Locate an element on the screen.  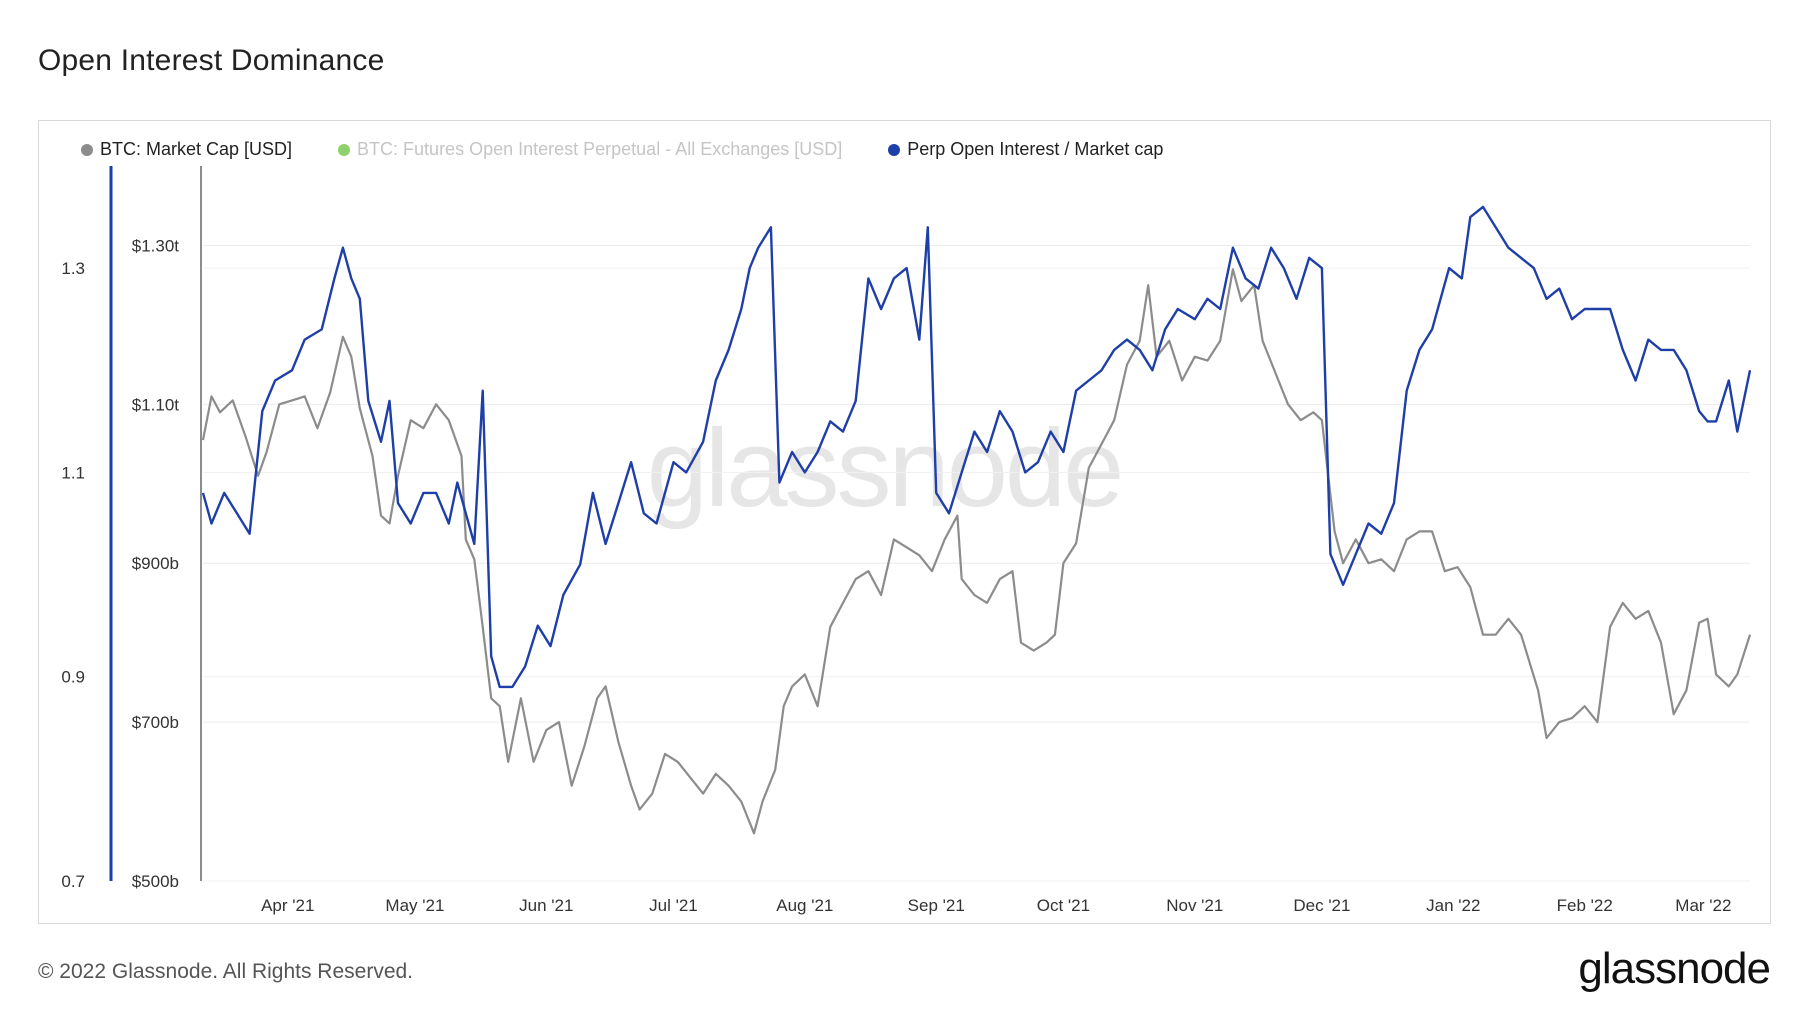
y-mid-tick-label: $1.30t is located at coordinates (156, 245).